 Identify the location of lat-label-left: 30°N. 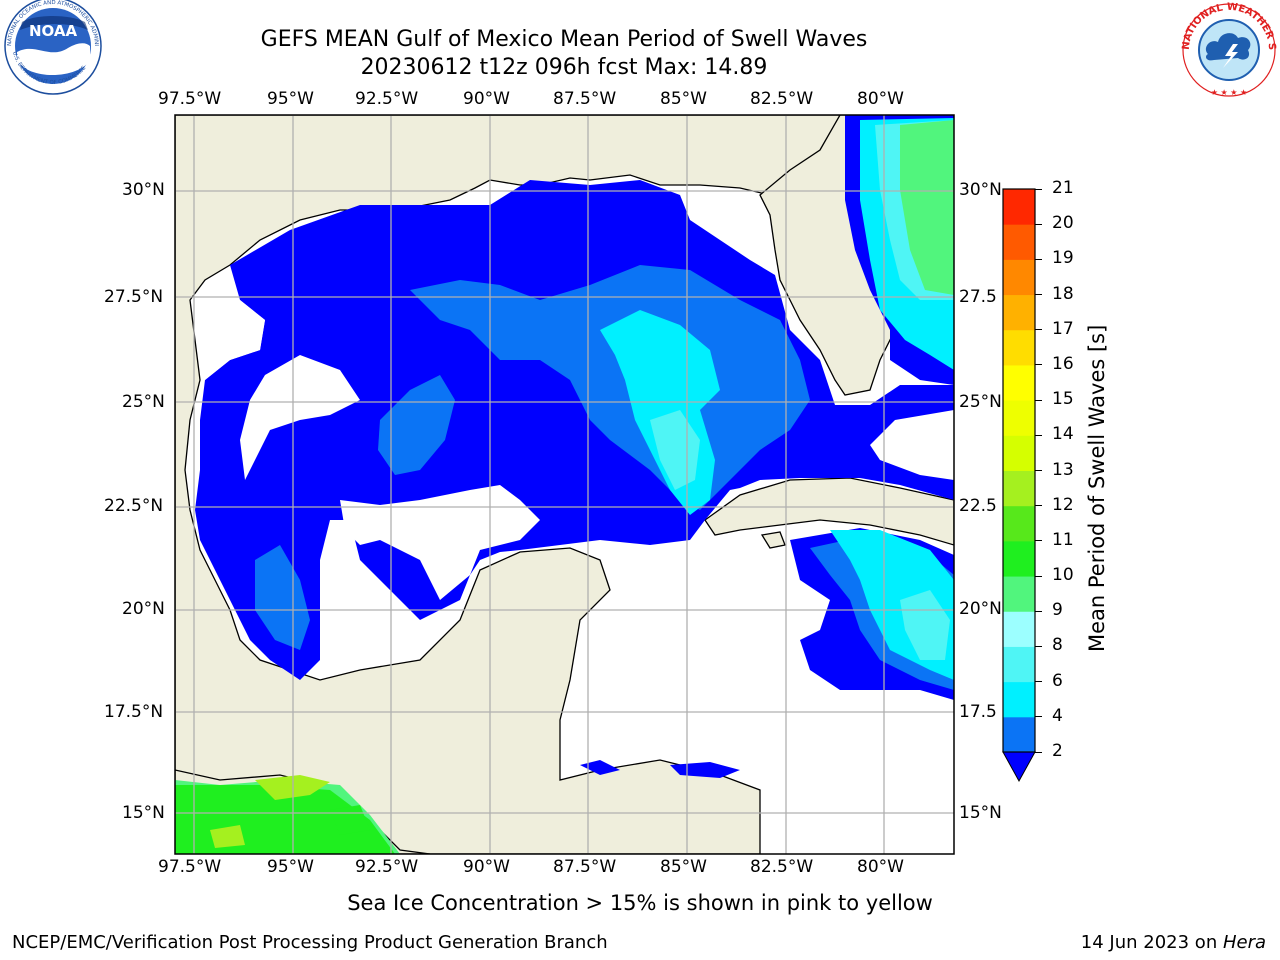
(143, 190).